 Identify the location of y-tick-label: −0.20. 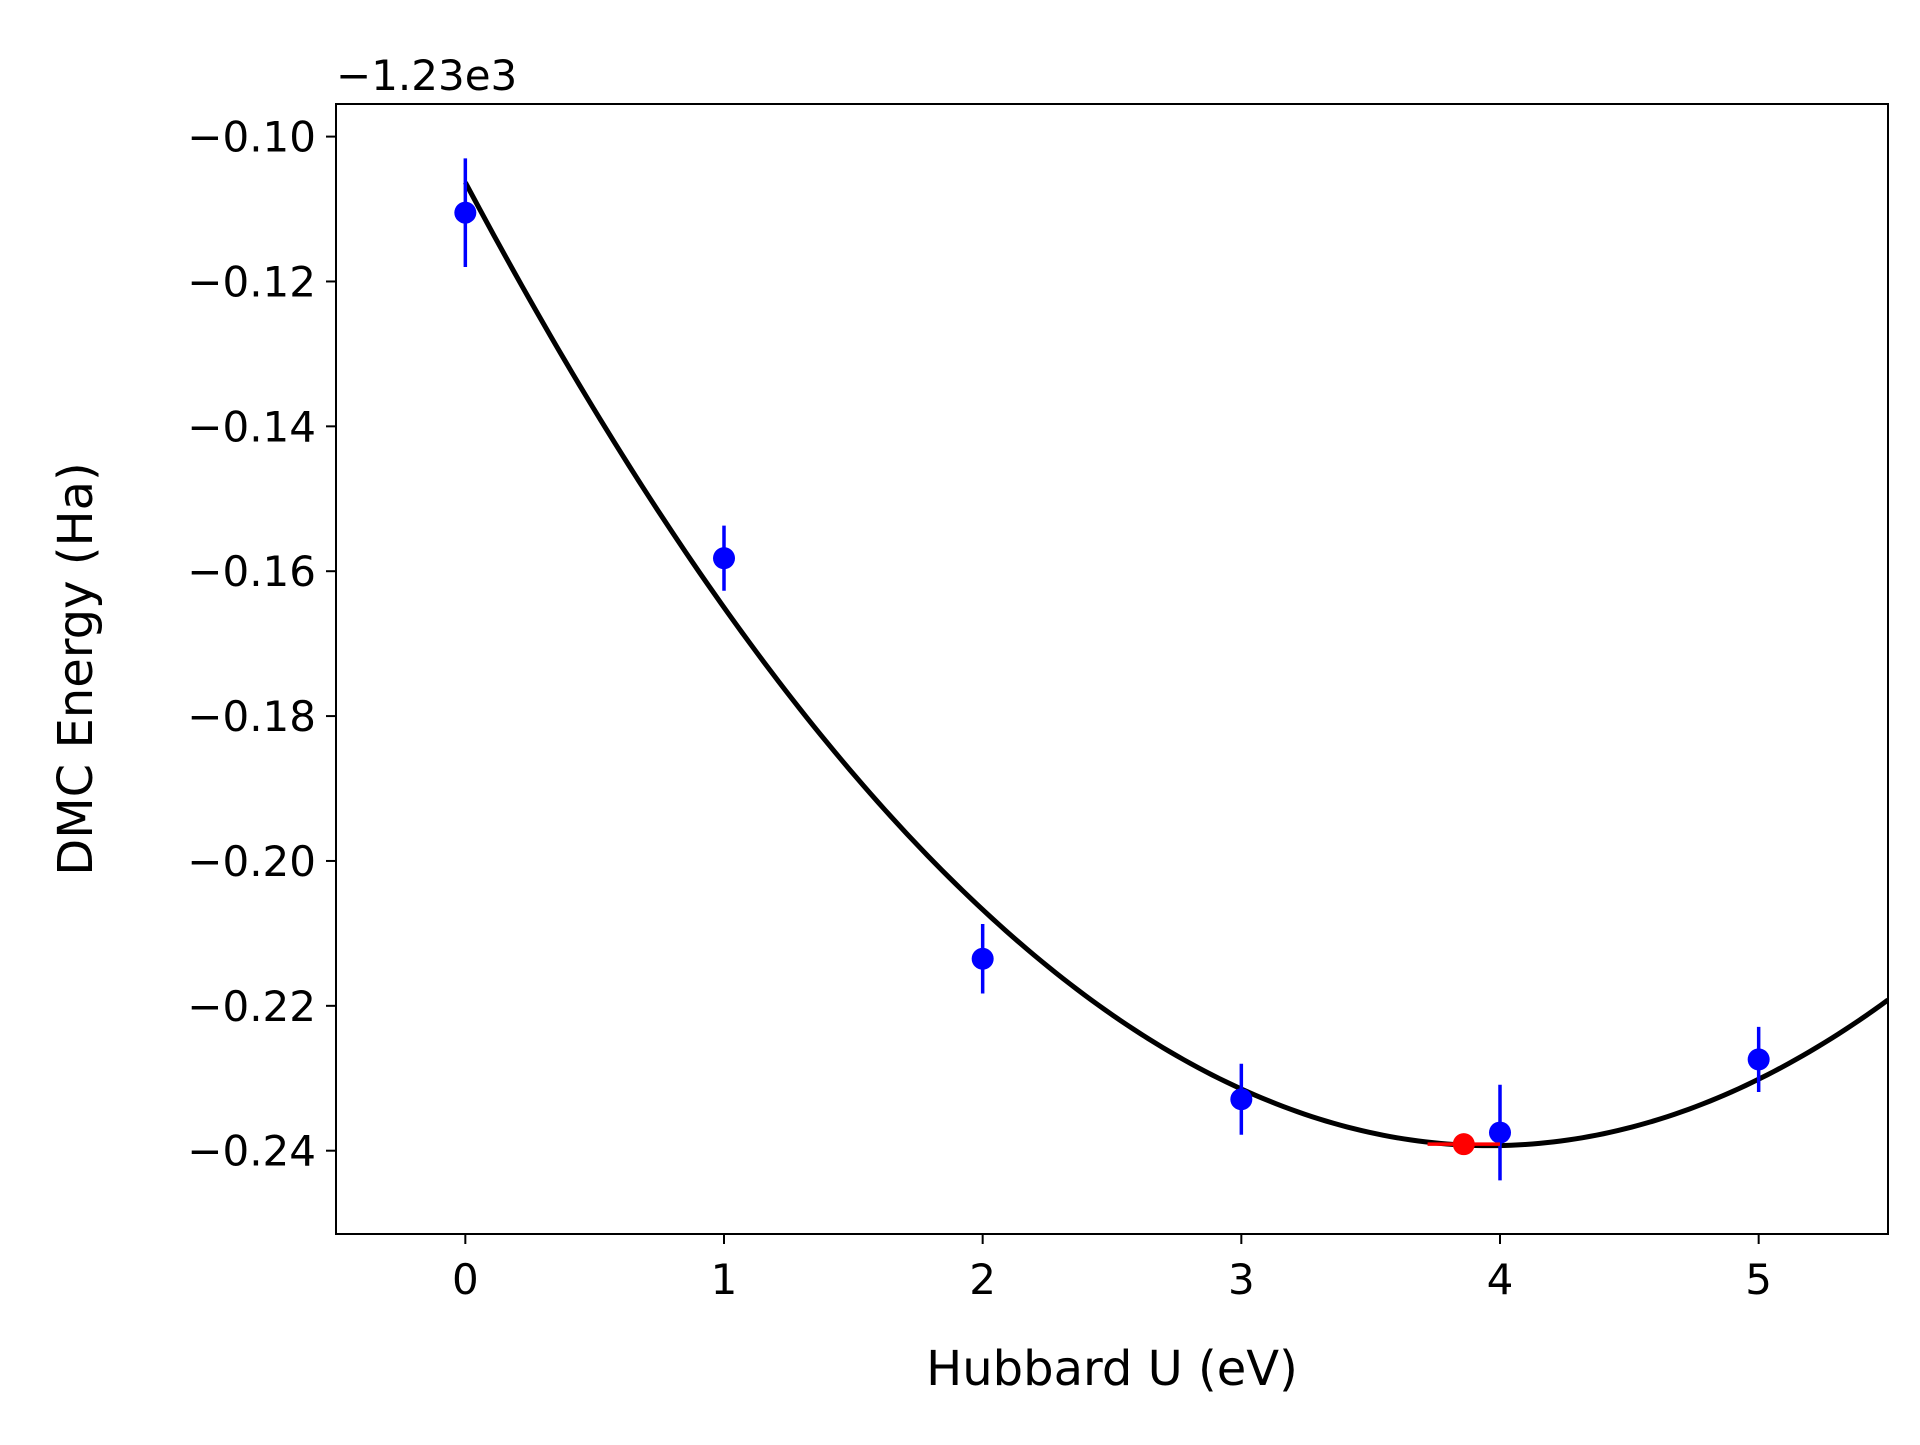
(251, 861).